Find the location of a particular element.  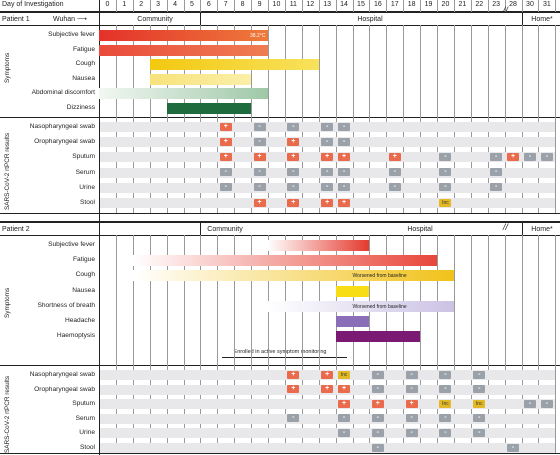

patient1-symptom-label: Nausea is located at coordinates (83, 78).